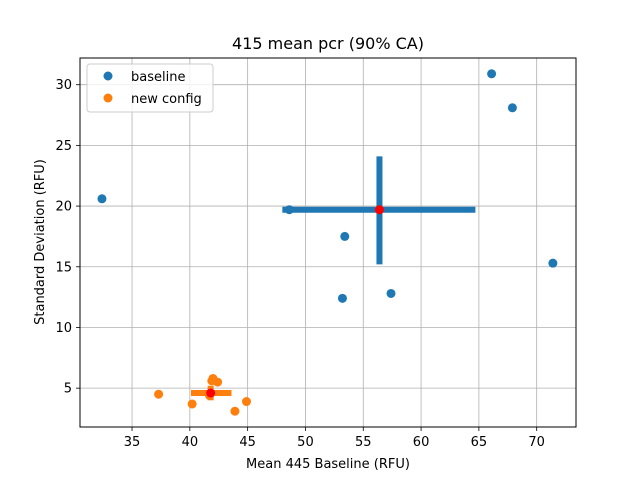 Image resolution: width=640 pixels, height=484 pixels. What do you see at coordinates (132, 442) in the screenshot?
I see `x-tick-label: 35` at bounding box center [132, 442].